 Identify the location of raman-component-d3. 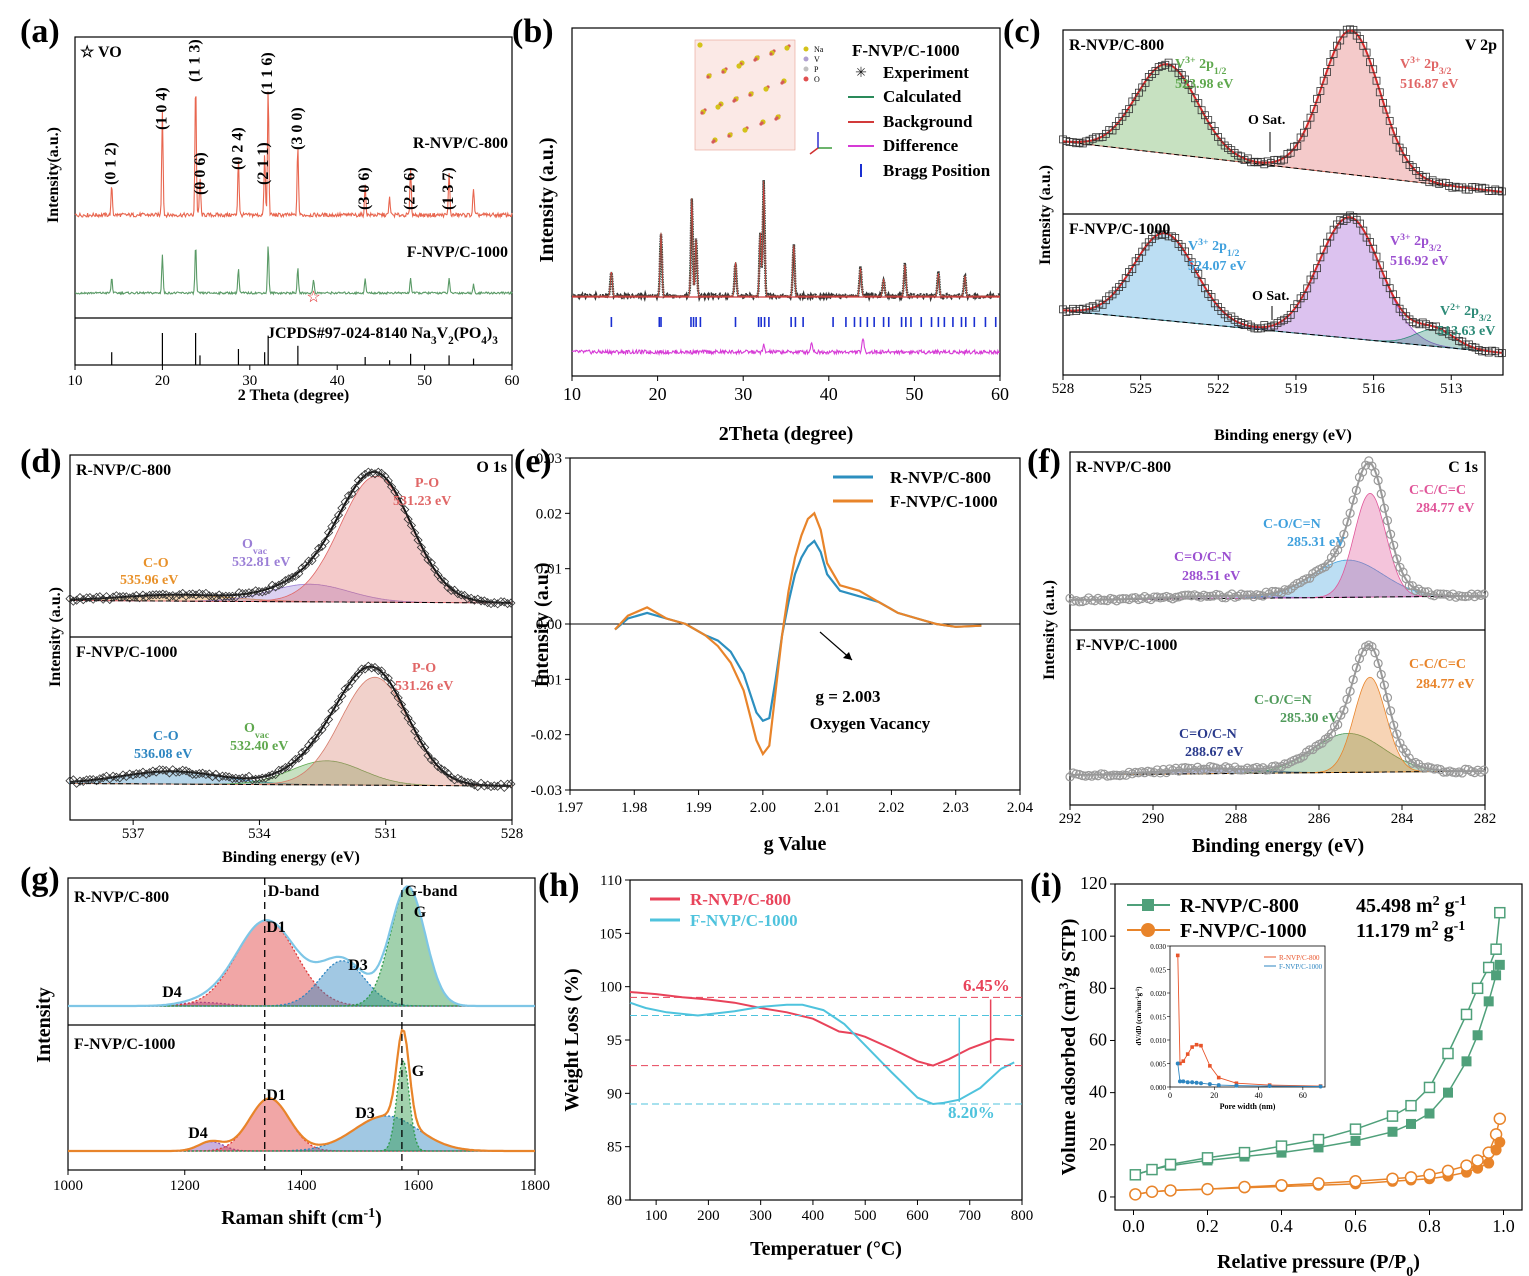
(301, 1133).